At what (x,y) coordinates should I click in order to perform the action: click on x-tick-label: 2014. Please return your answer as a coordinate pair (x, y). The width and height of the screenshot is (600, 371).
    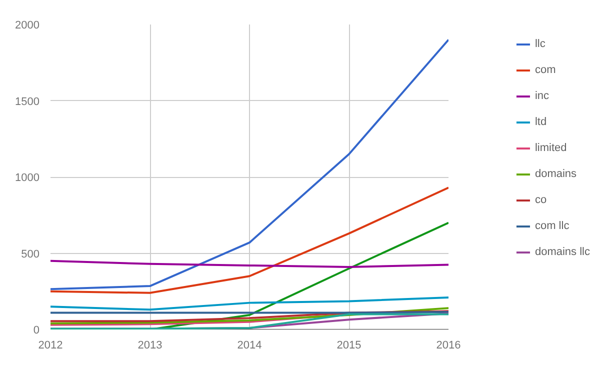
    Looking at the image, I should click on (249, 346).